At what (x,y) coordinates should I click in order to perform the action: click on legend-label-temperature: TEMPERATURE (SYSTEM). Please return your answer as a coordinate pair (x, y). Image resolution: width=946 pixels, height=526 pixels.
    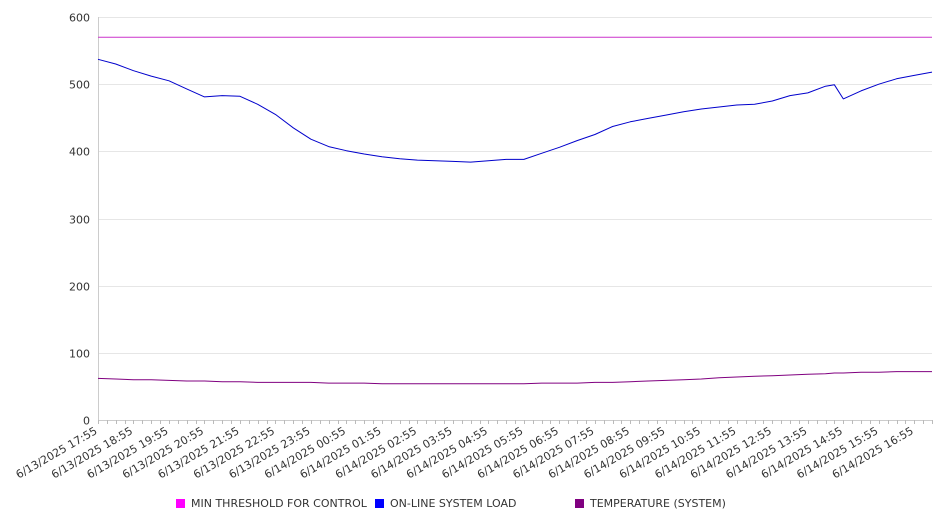
    Looking at the image, I should click on (658, 503).